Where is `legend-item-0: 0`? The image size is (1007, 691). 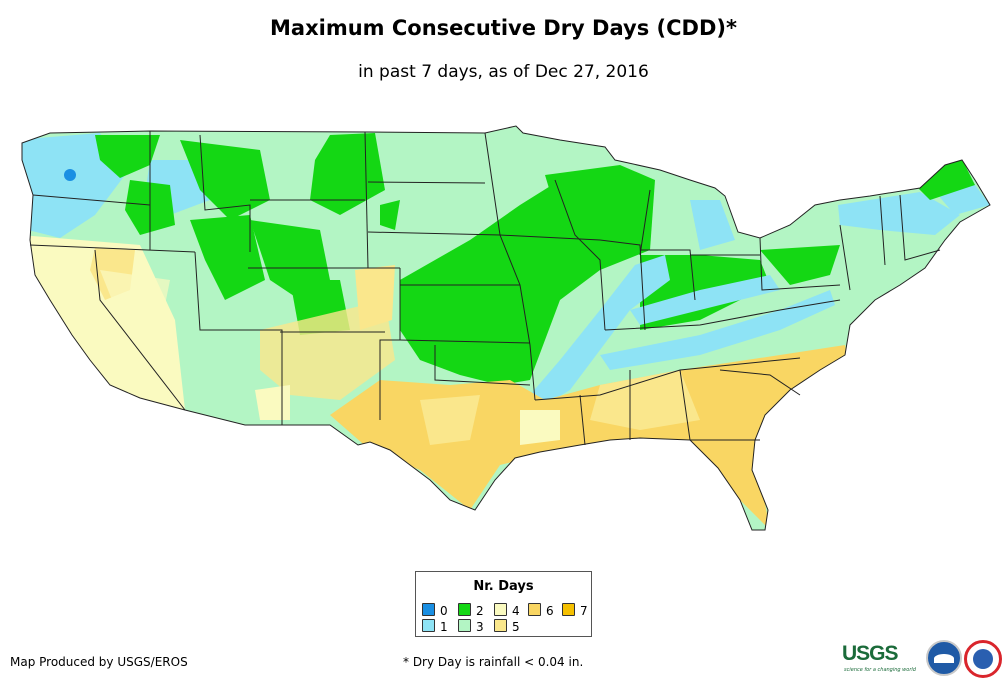 legend-item-0: 0 is located at coordinates (435, 610).